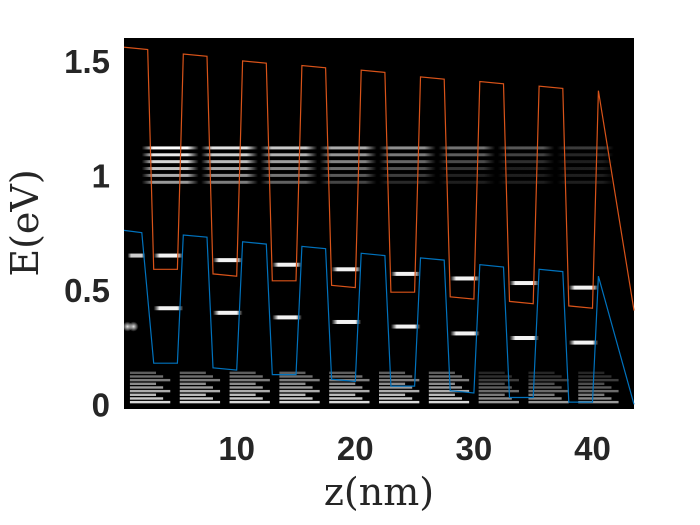 The height and width of the screenshot is (525, 700). Describe the element at coordinates (379, 492) in the screenshot. I see `x-axis-label: z(nm)` at that location.